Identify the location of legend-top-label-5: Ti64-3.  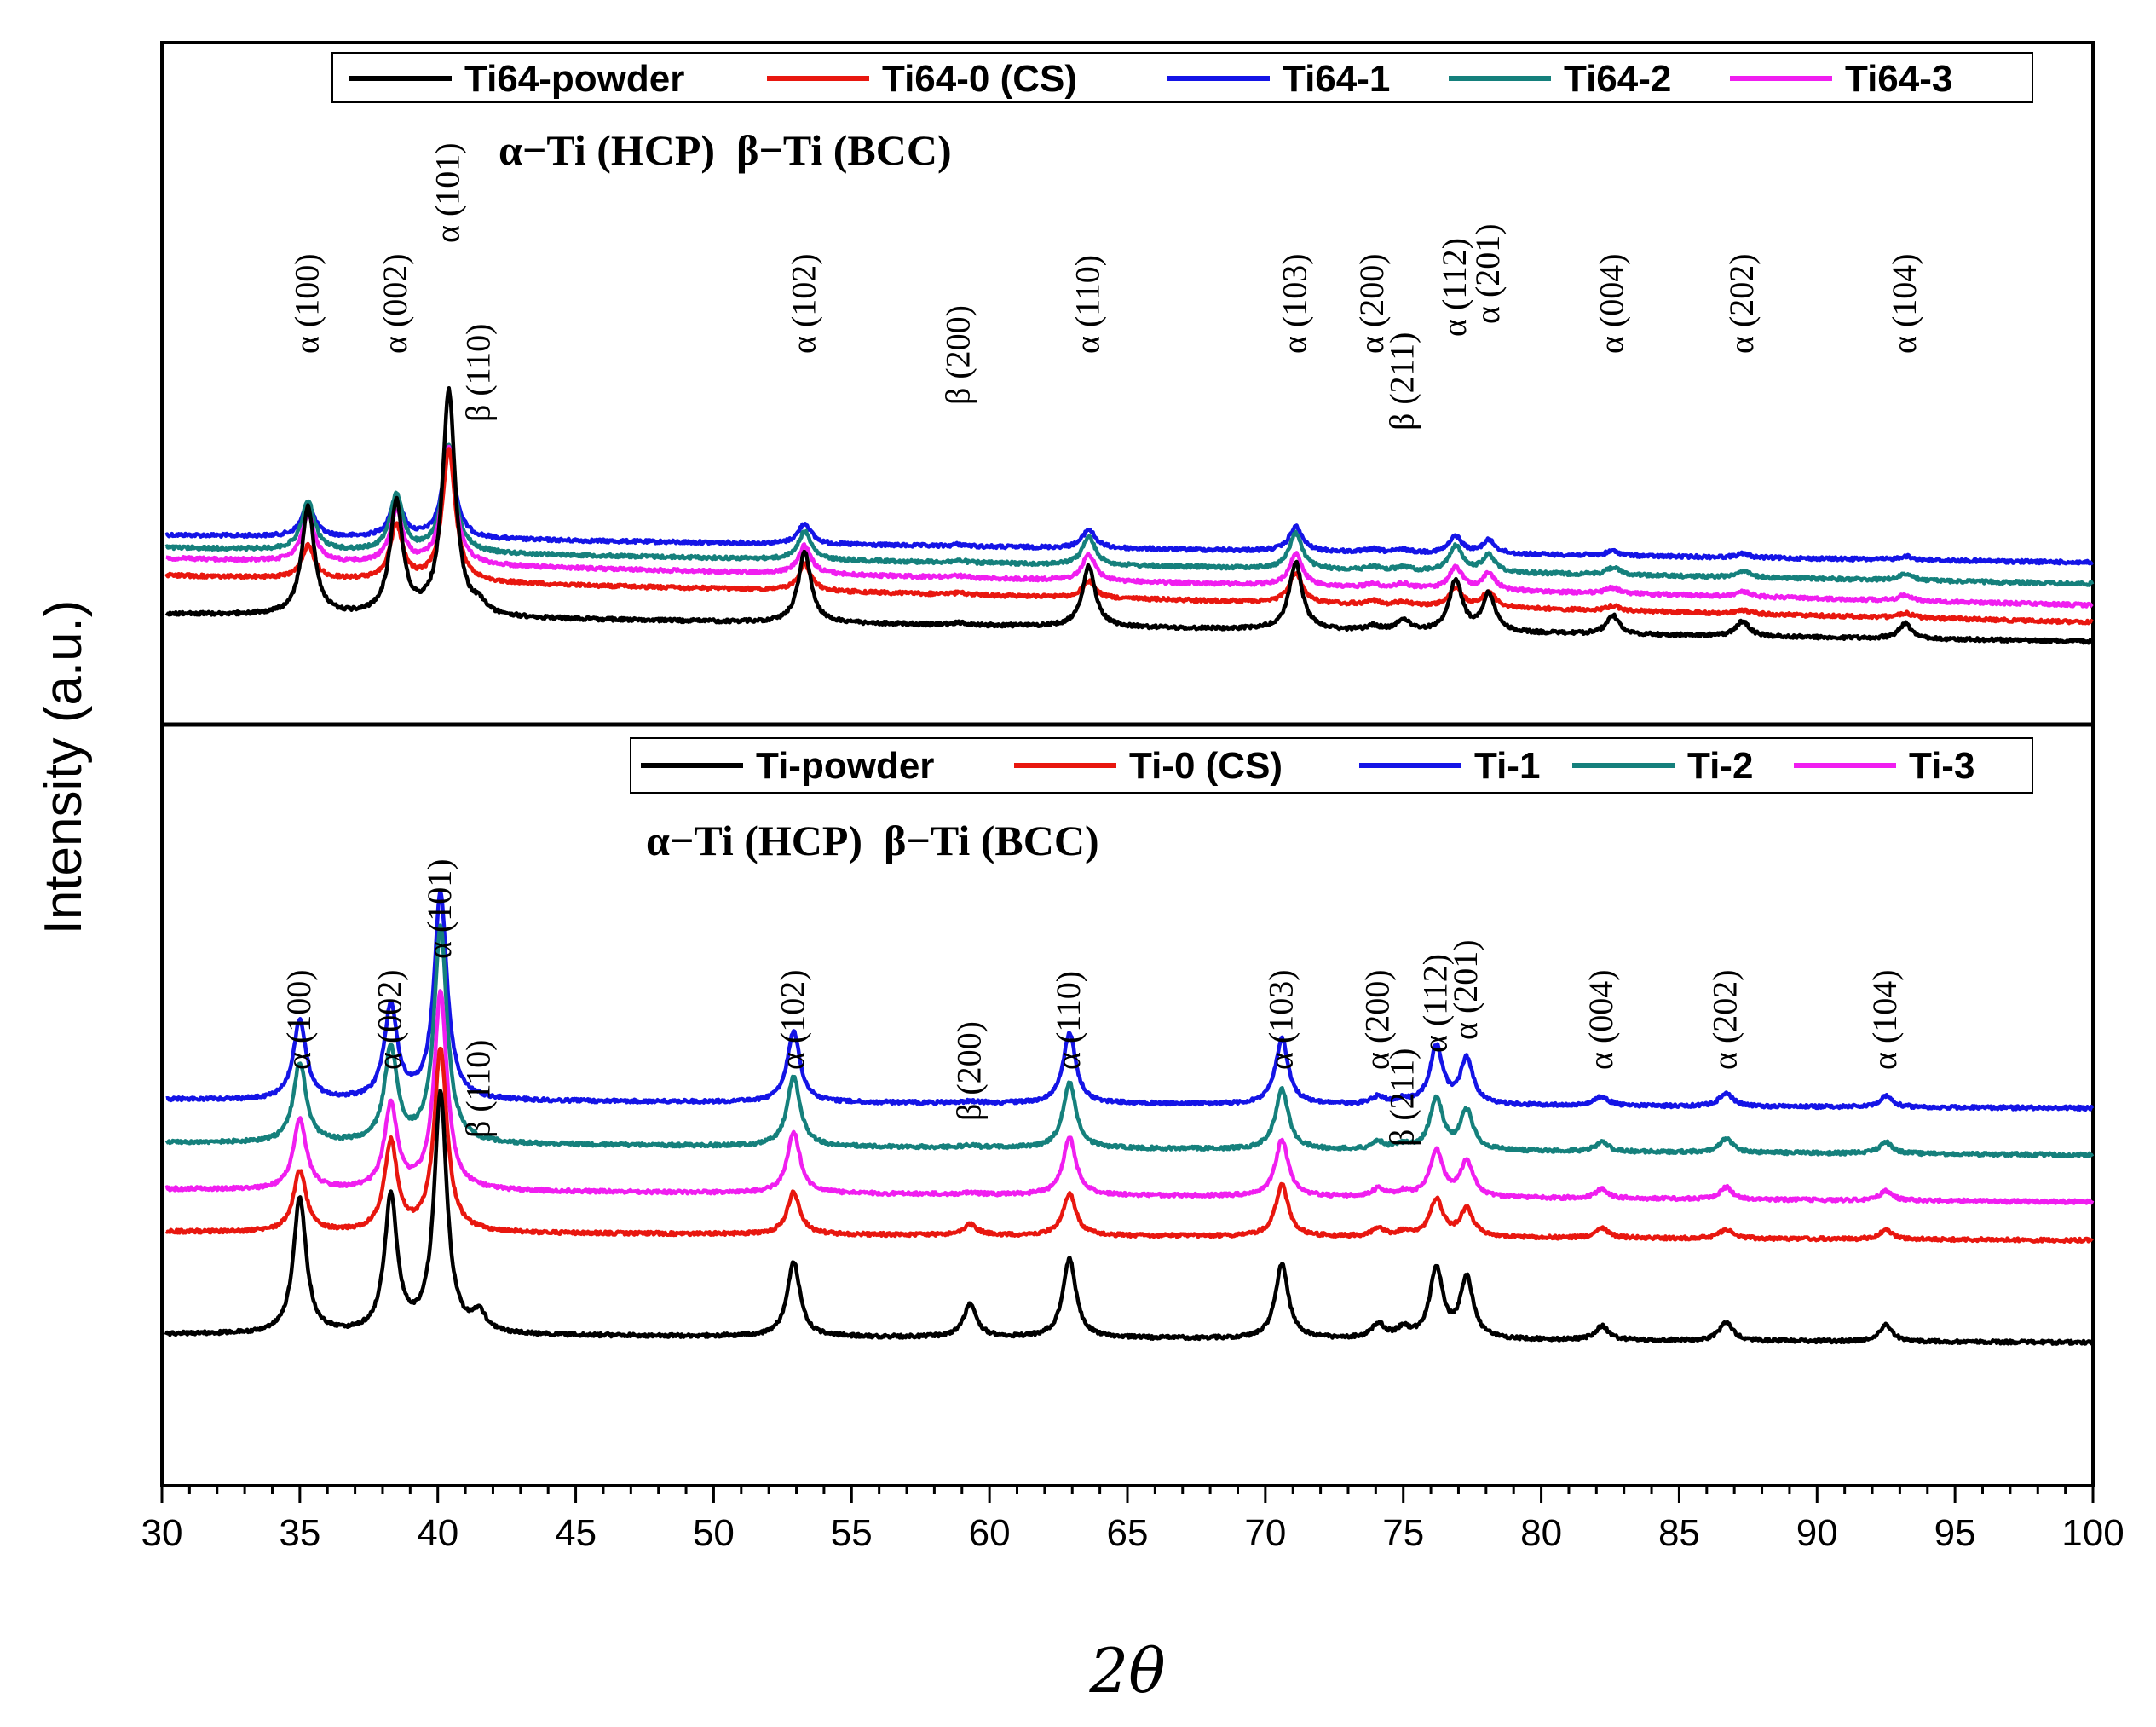
(1898, 79).